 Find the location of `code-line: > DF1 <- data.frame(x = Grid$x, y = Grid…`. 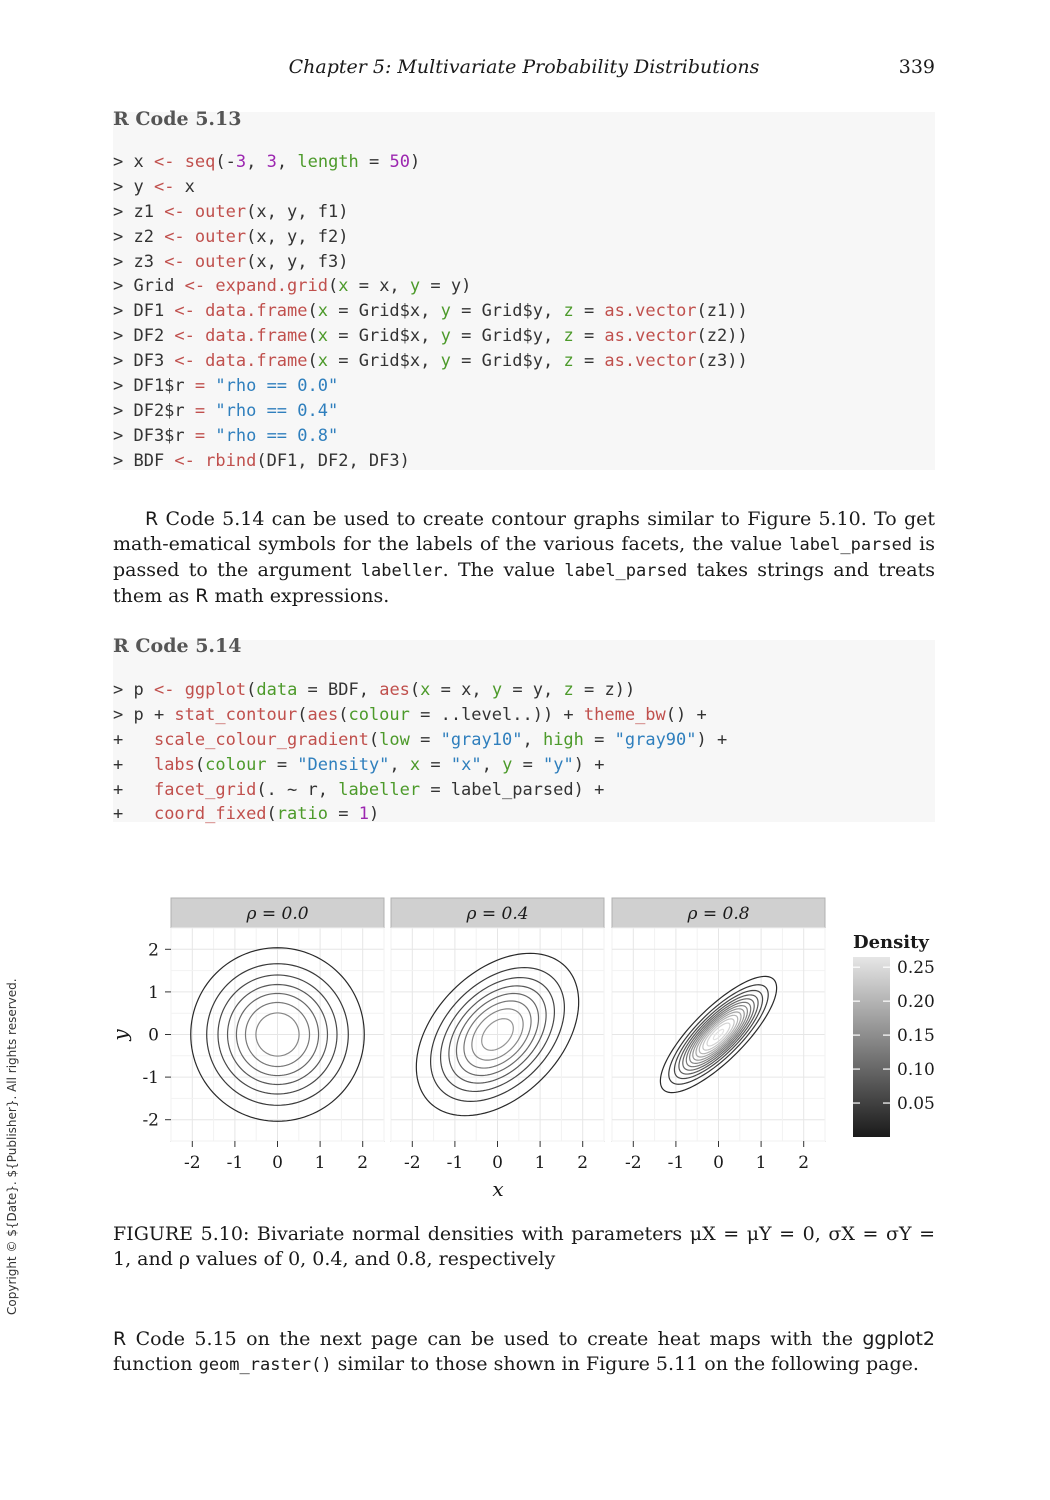

code-line: > DF1 <- data.frame(x = Grid$x, y = Grid… is located at coordinates (524, 311).